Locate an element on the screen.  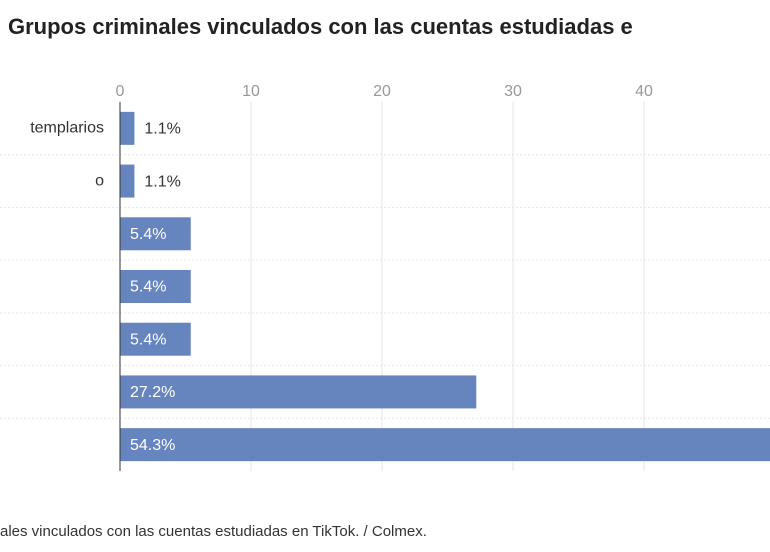
value-label: 54.3% is located at coordinates (152, 445).